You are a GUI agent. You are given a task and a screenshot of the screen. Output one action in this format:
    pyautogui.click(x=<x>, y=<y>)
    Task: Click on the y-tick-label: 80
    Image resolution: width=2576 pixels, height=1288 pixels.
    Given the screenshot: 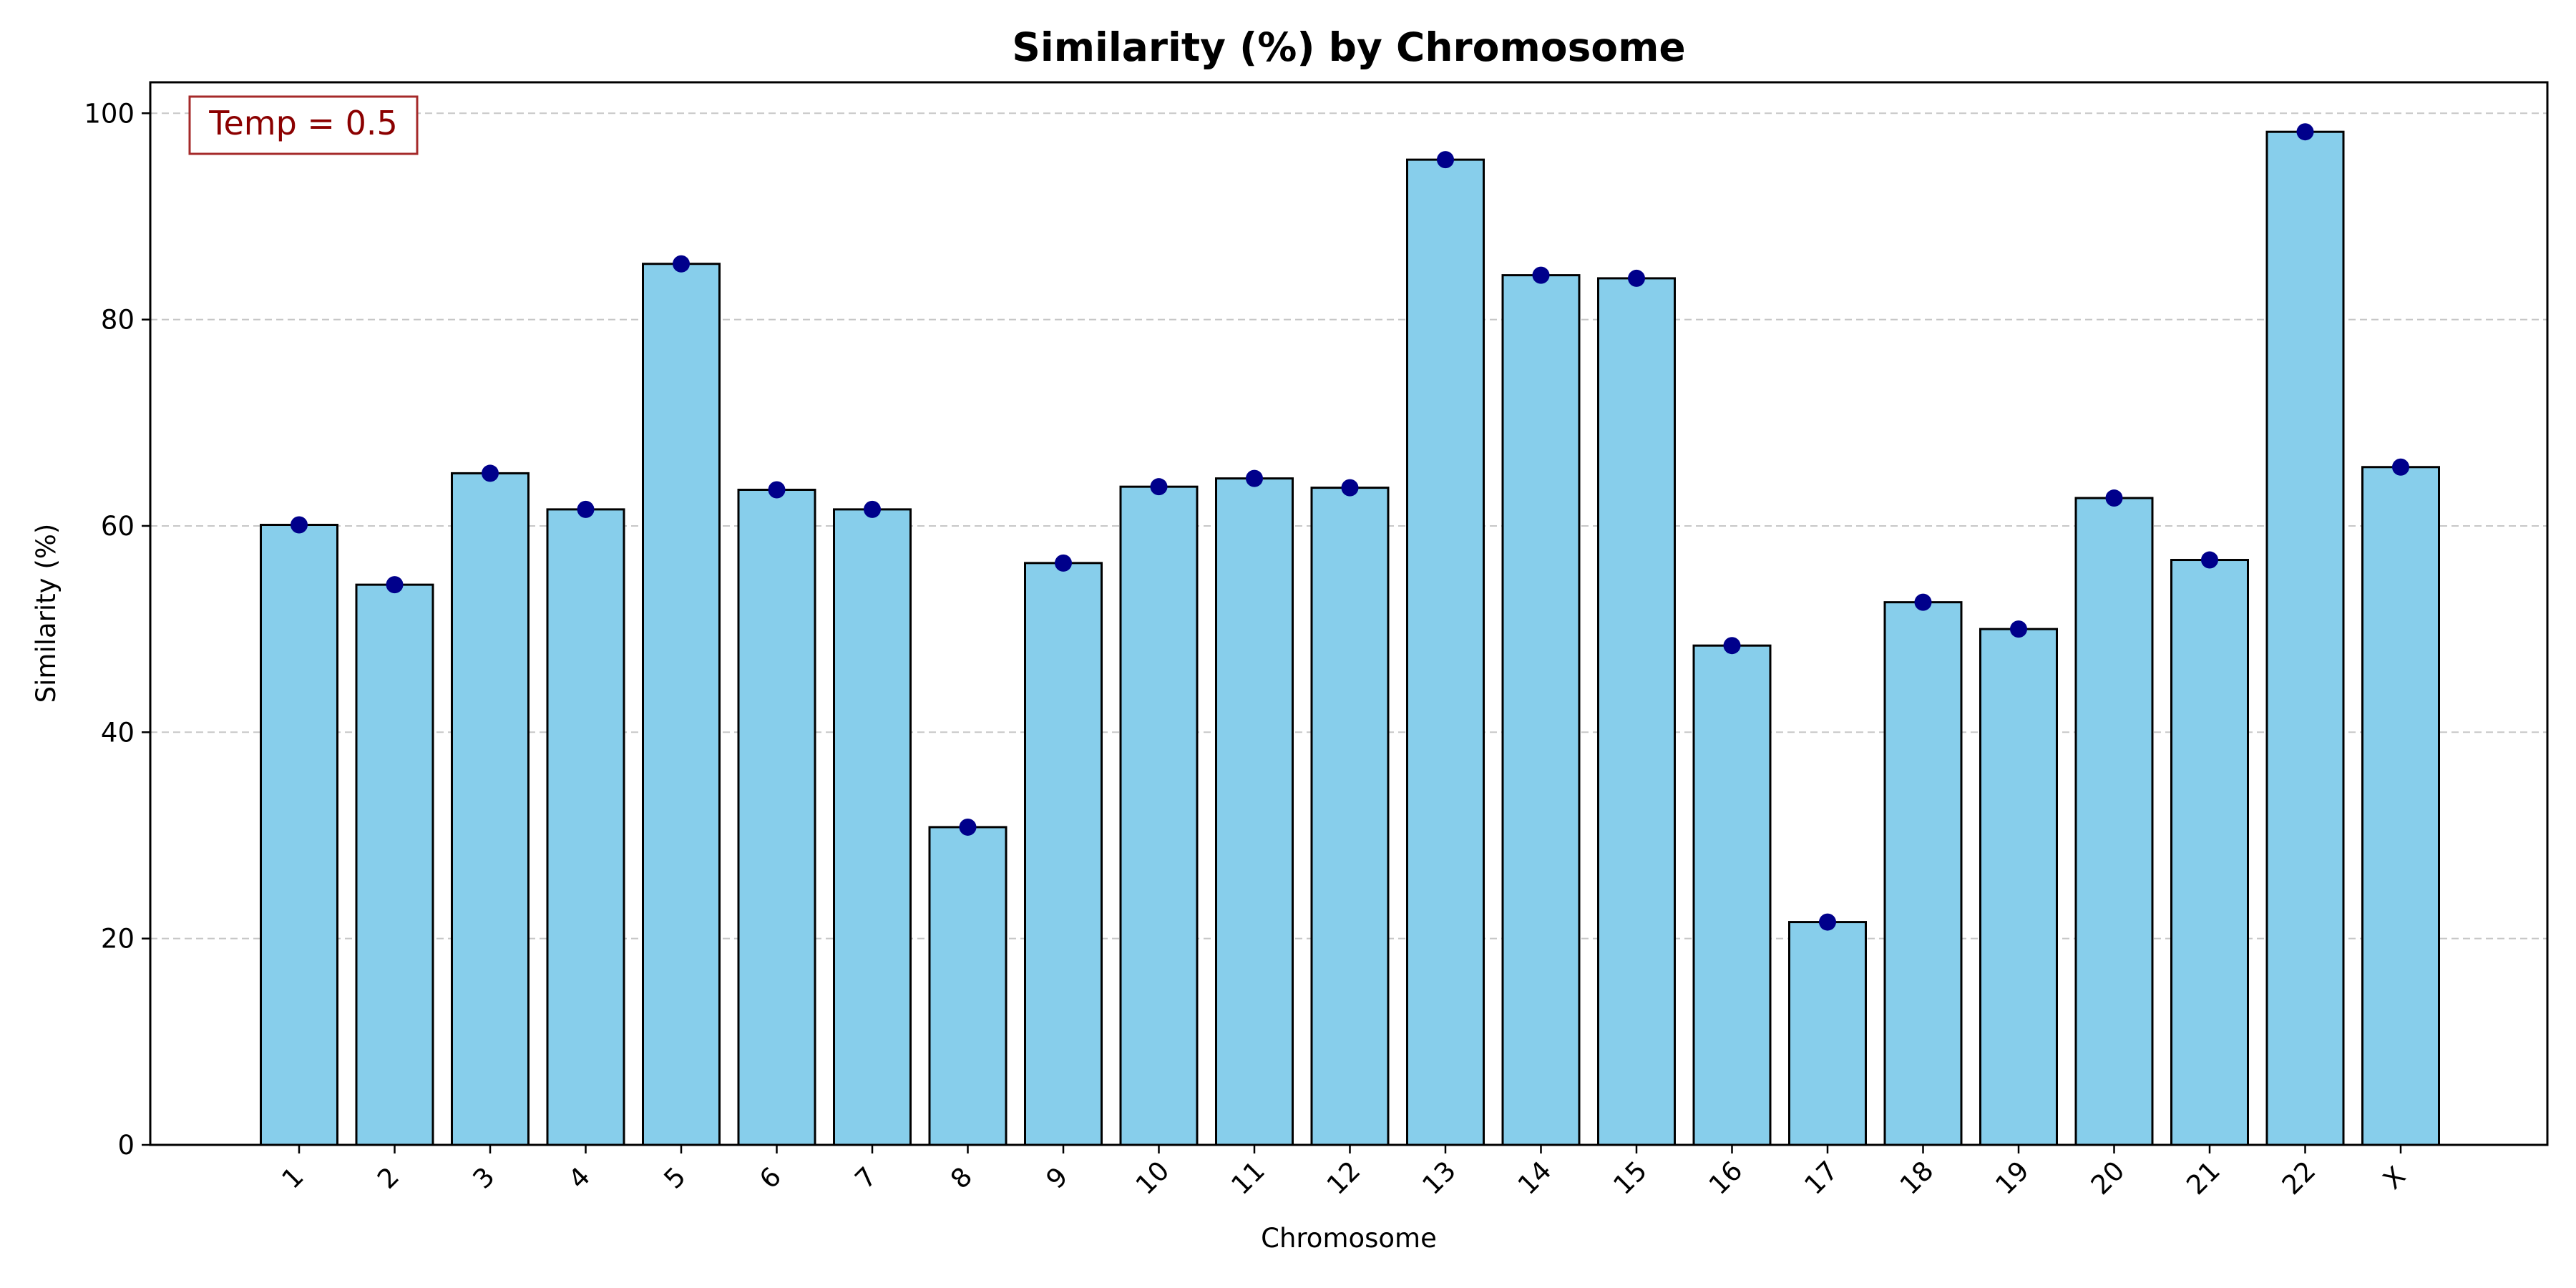 What is the action you would take?
    pyautogui.click(x=118, y=320)
    